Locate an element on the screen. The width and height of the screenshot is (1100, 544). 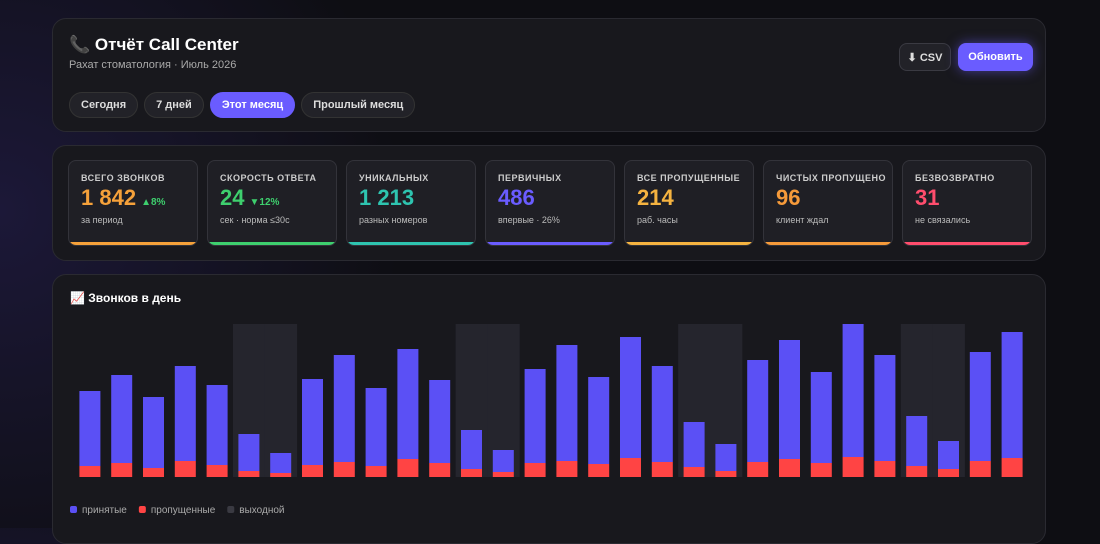
weekend-shade is located at coordinates (281, 400).